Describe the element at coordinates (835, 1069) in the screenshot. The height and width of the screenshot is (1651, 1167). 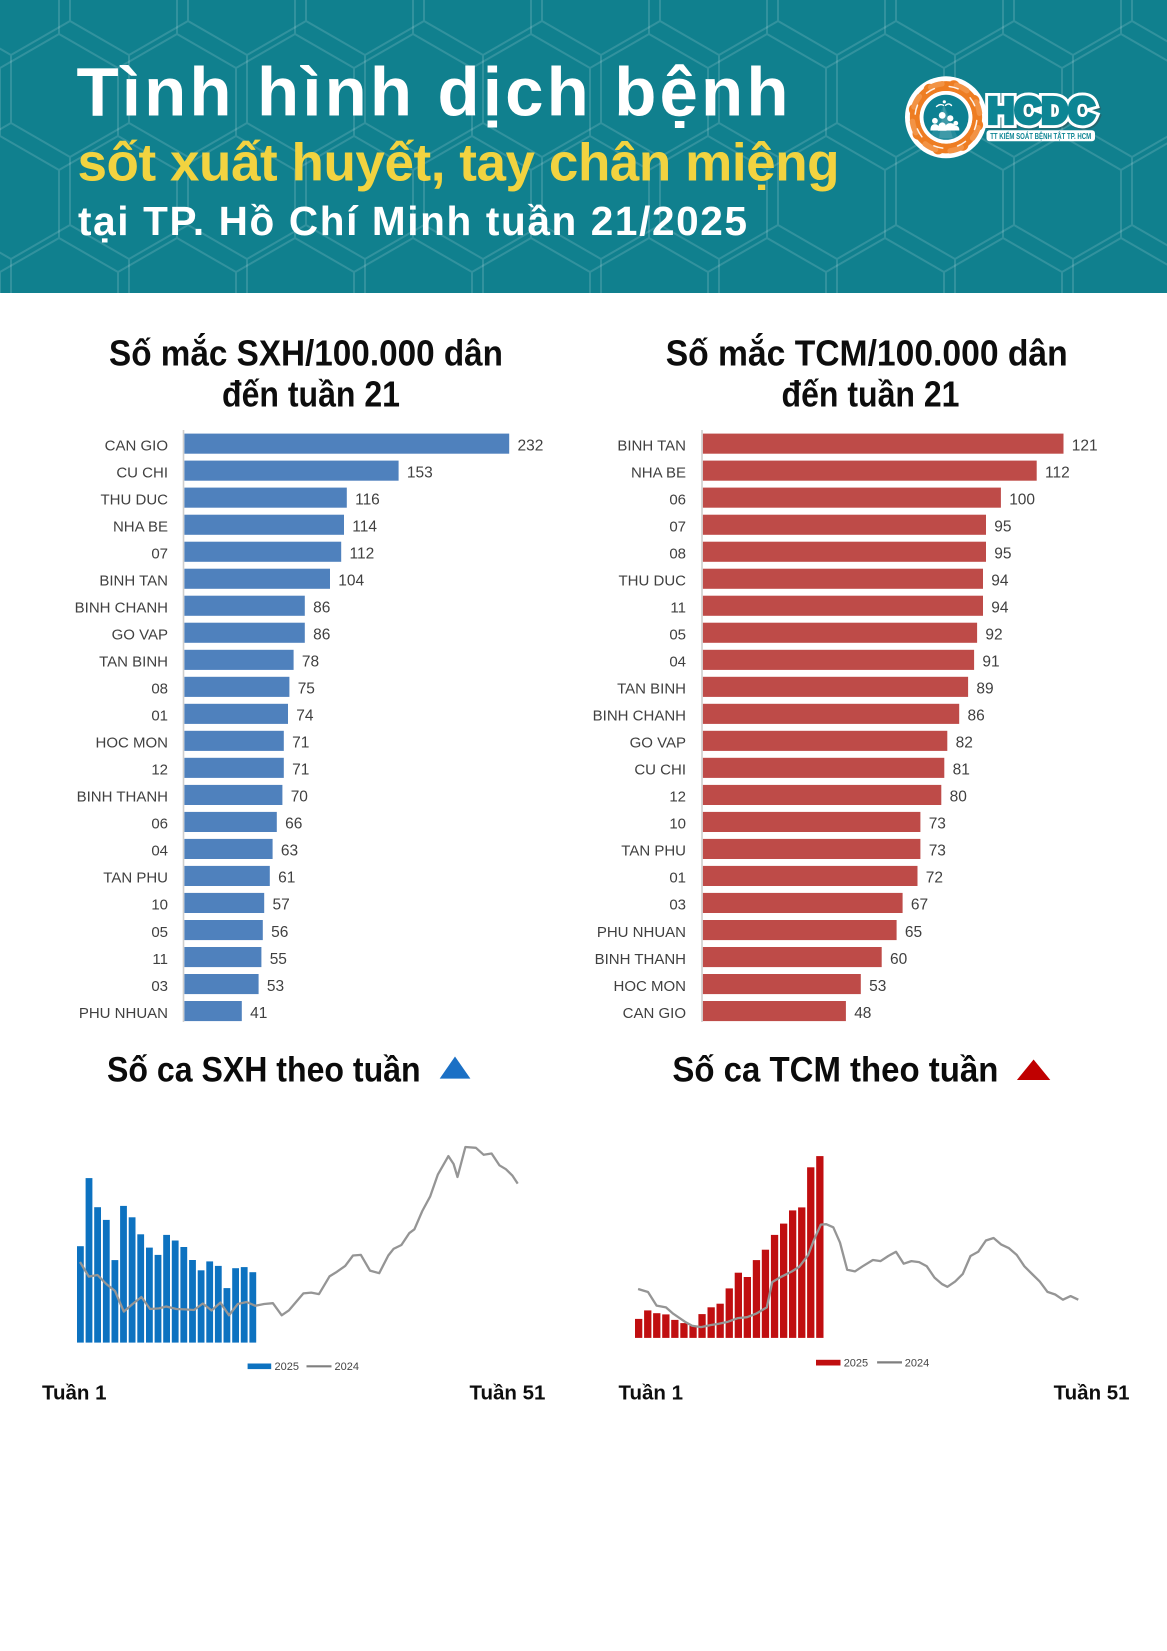
I see `svg-text: Số ca TCM theo tuần` at that location.